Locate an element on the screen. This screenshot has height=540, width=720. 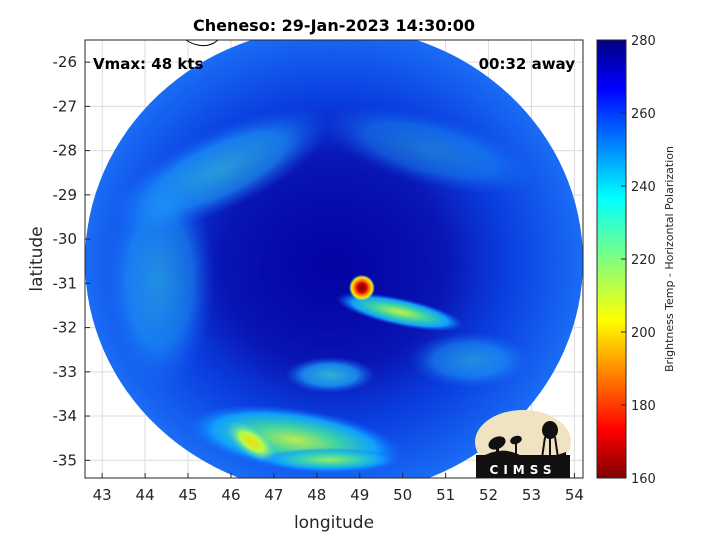
x-tick-label: 54 is located at coordinates (574, 495).